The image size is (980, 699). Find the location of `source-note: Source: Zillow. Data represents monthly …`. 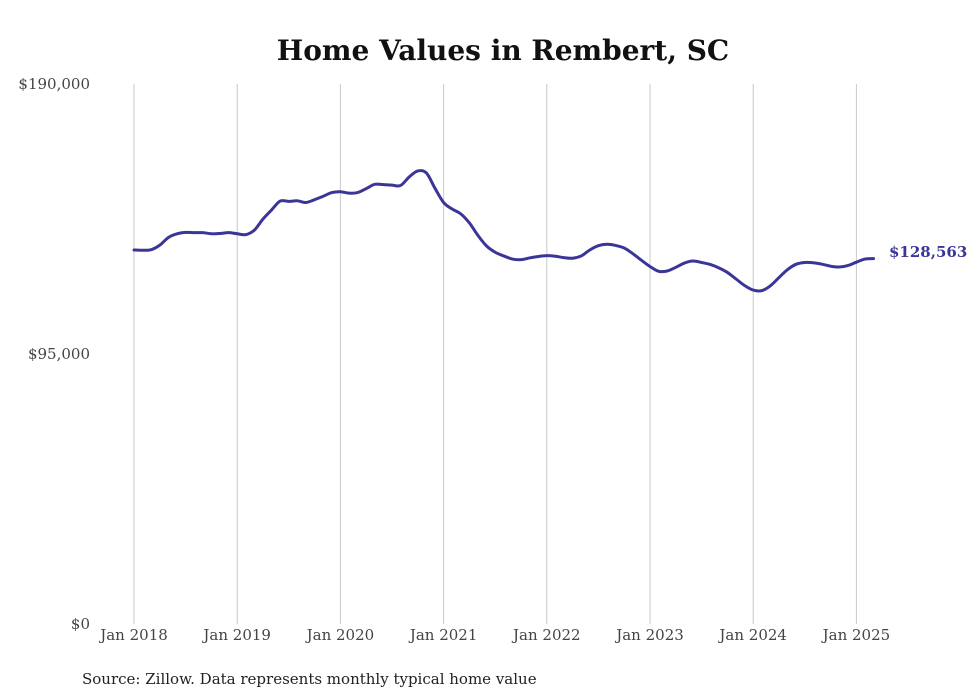

source-note: Source: Zillow. Data represents monthly … is located at coordinates (309, 679).